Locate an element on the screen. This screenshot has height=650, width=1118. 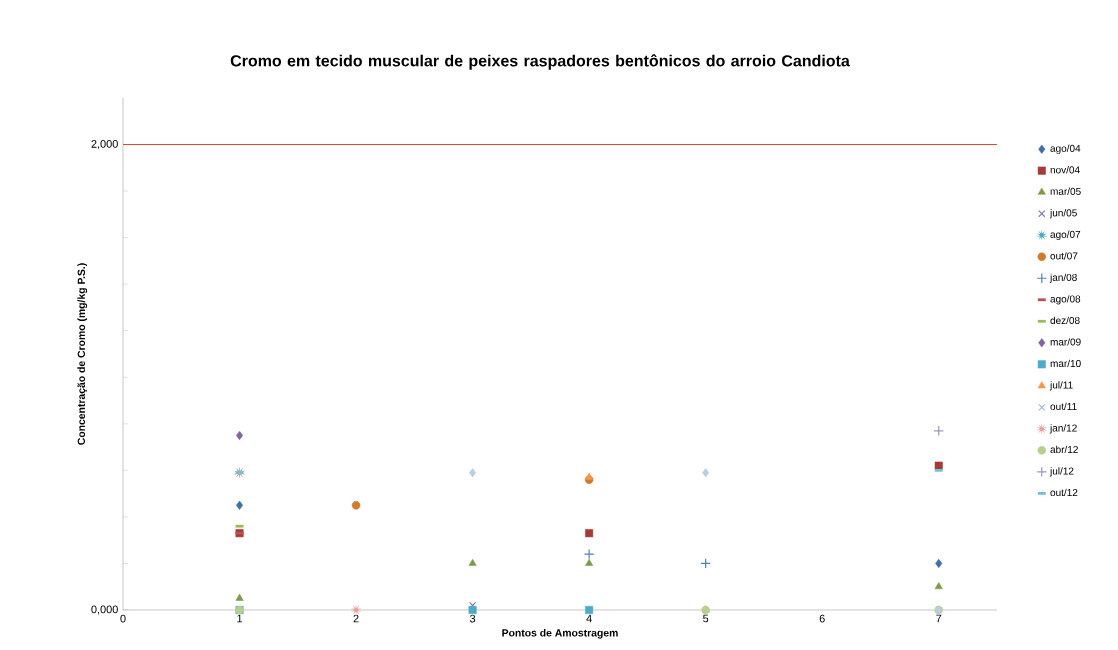
legend-label: jul/11 is located at coordinates (1061, 386).